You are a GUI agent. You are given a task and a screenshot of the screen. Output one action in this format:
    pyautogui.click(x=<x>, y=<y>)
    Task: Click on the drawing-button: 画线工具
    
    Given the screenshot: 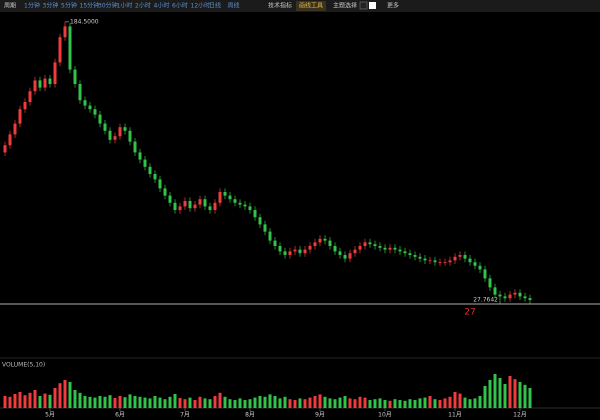 What is the action you would take?
    pyautogui.click(x=311, y=6)
    